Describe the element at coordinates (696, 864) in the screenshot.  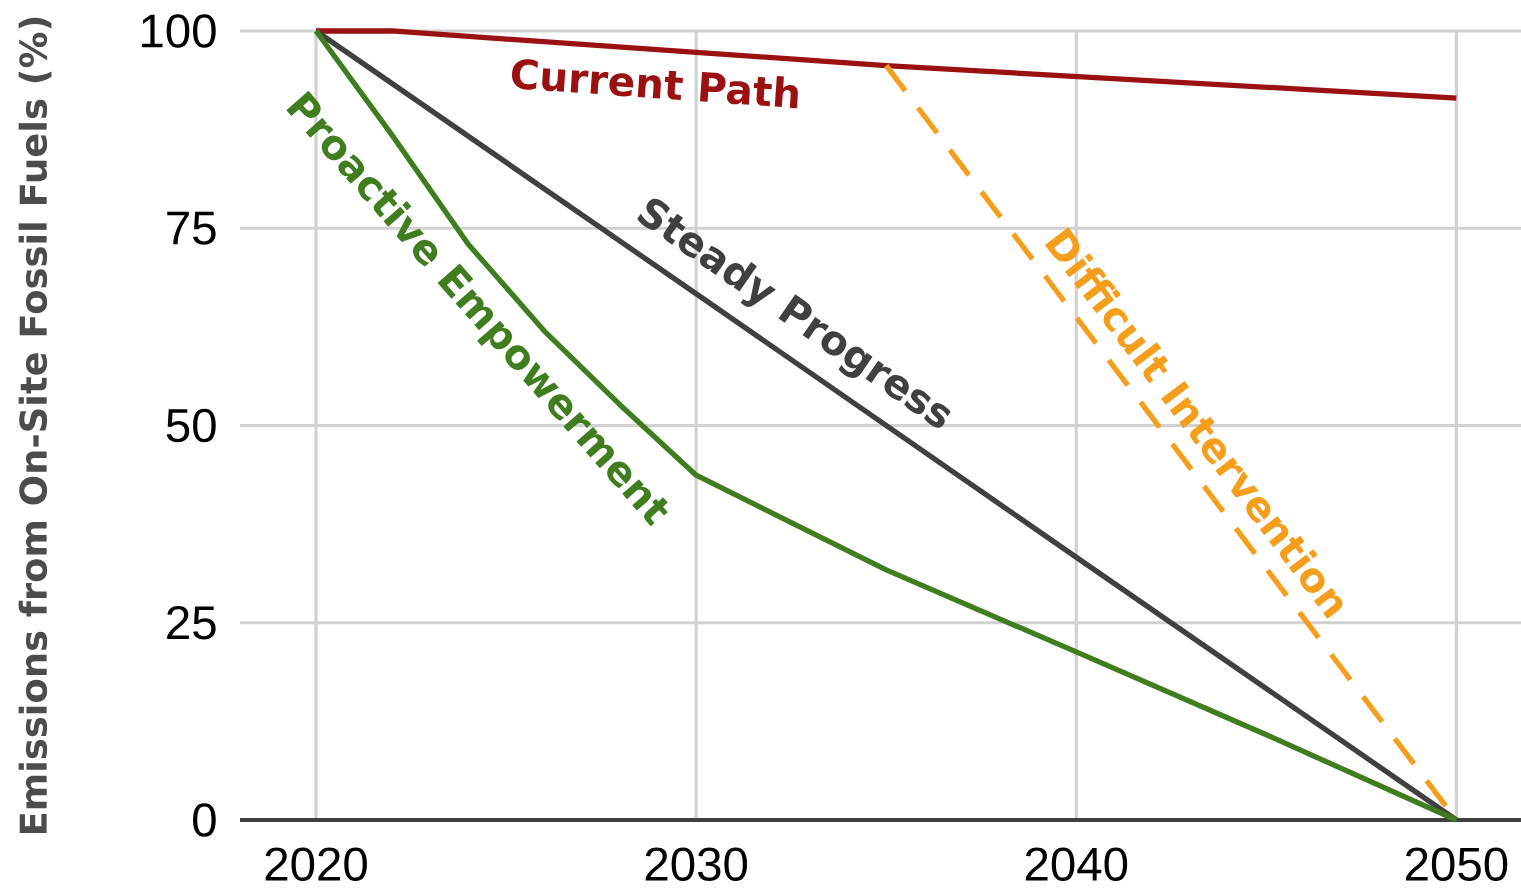
I see `x-tick-label: 2030` at that location.